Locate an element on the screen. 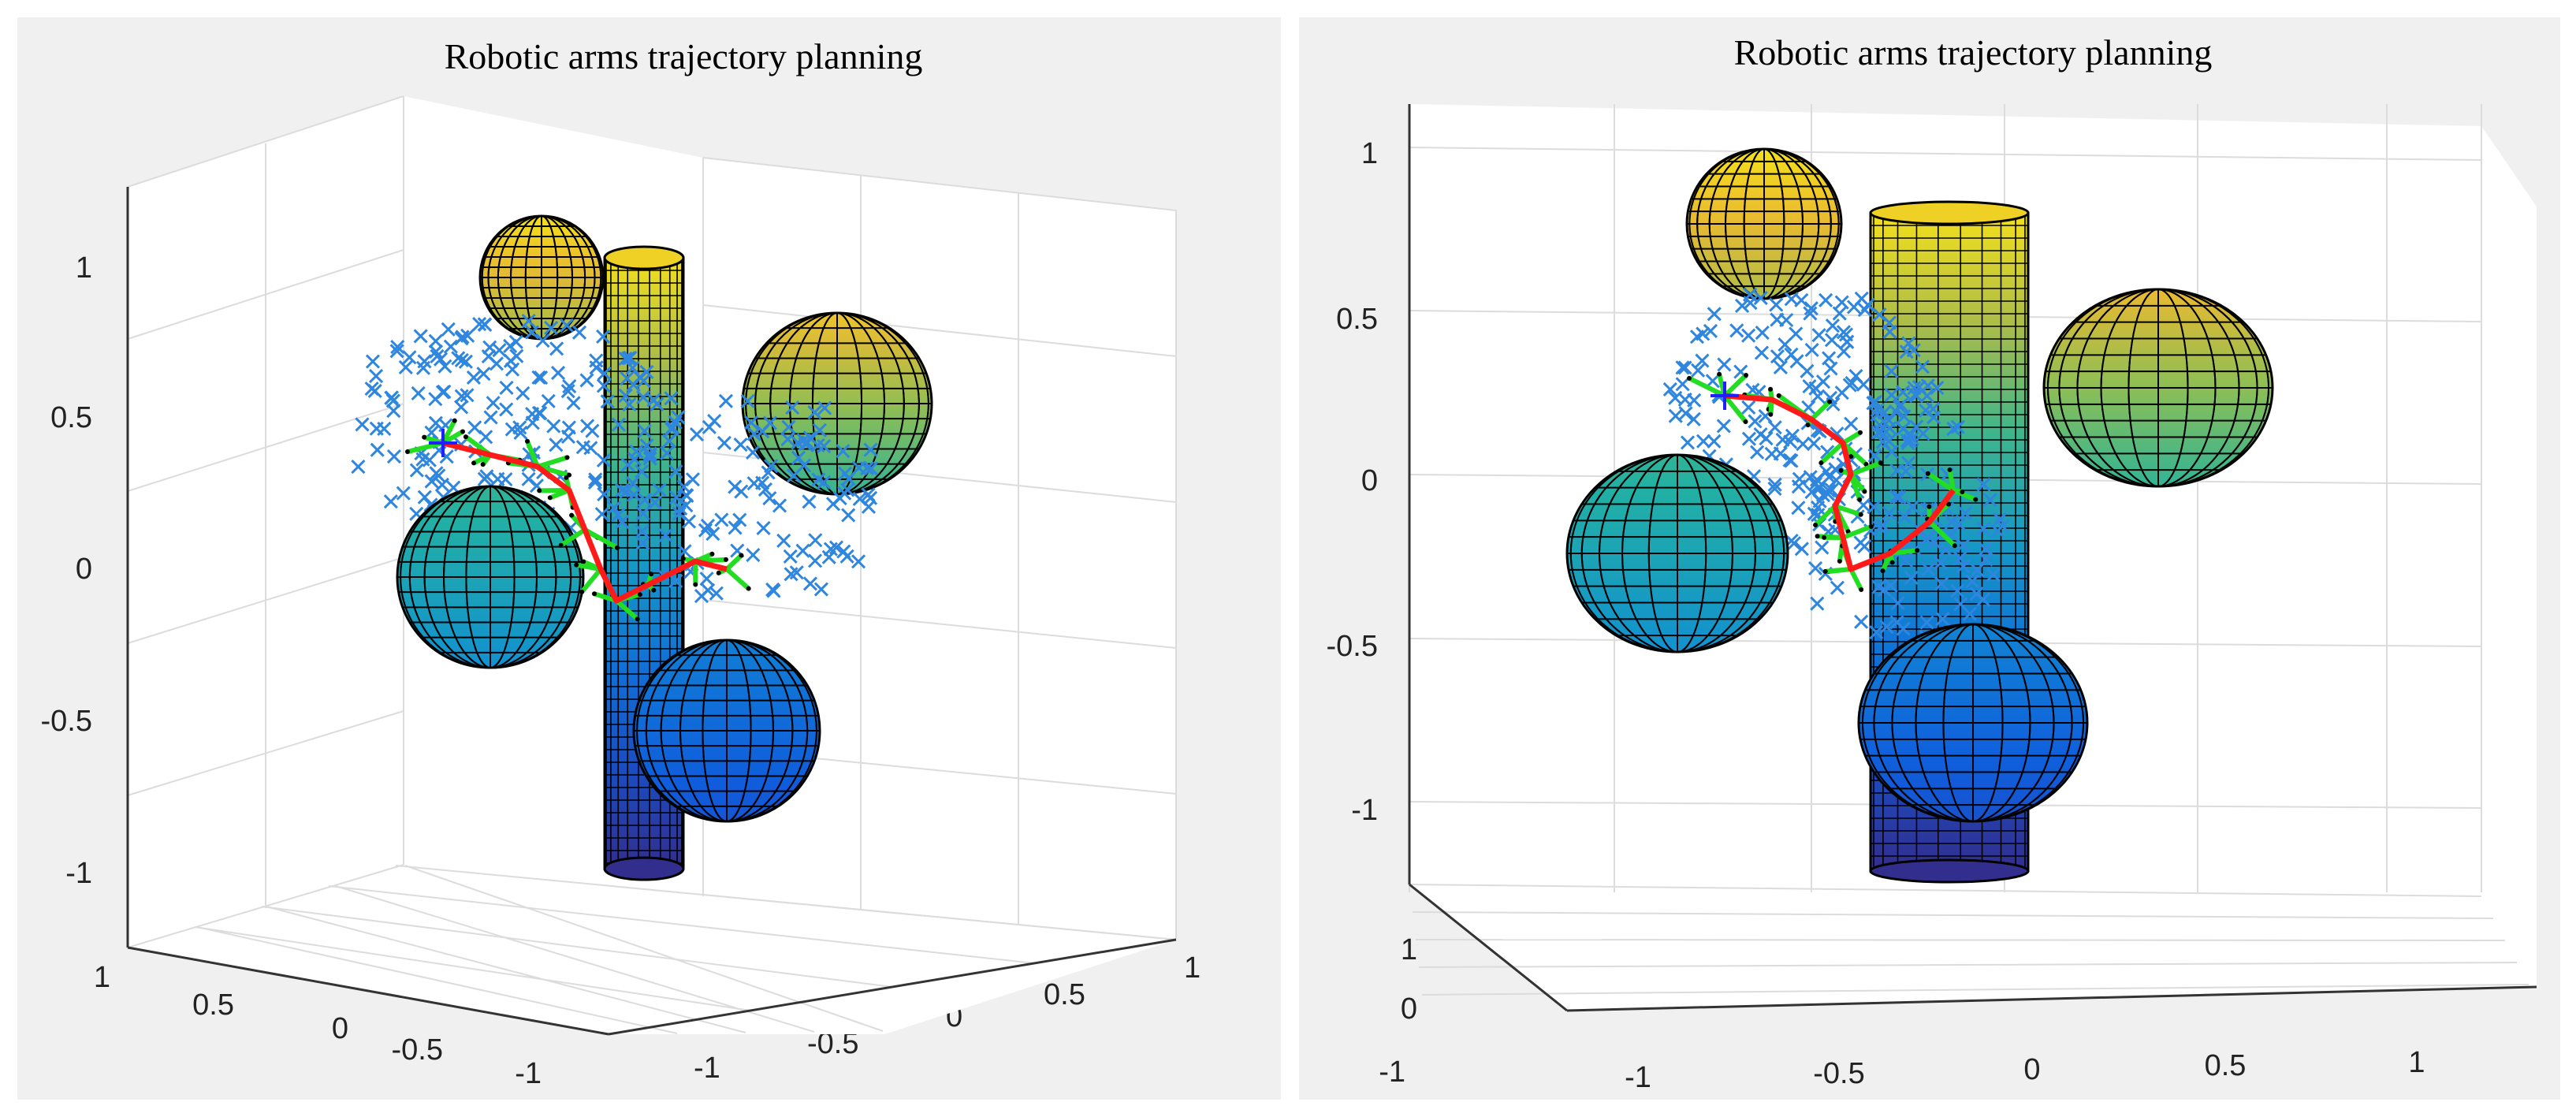  sphere-meridian is located at coordinates (2158, 388).